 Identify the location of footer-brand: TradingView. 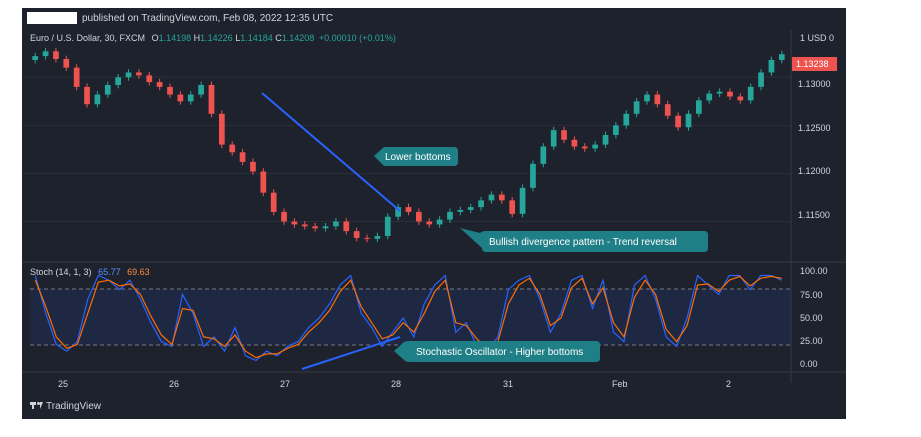
(74, 406).